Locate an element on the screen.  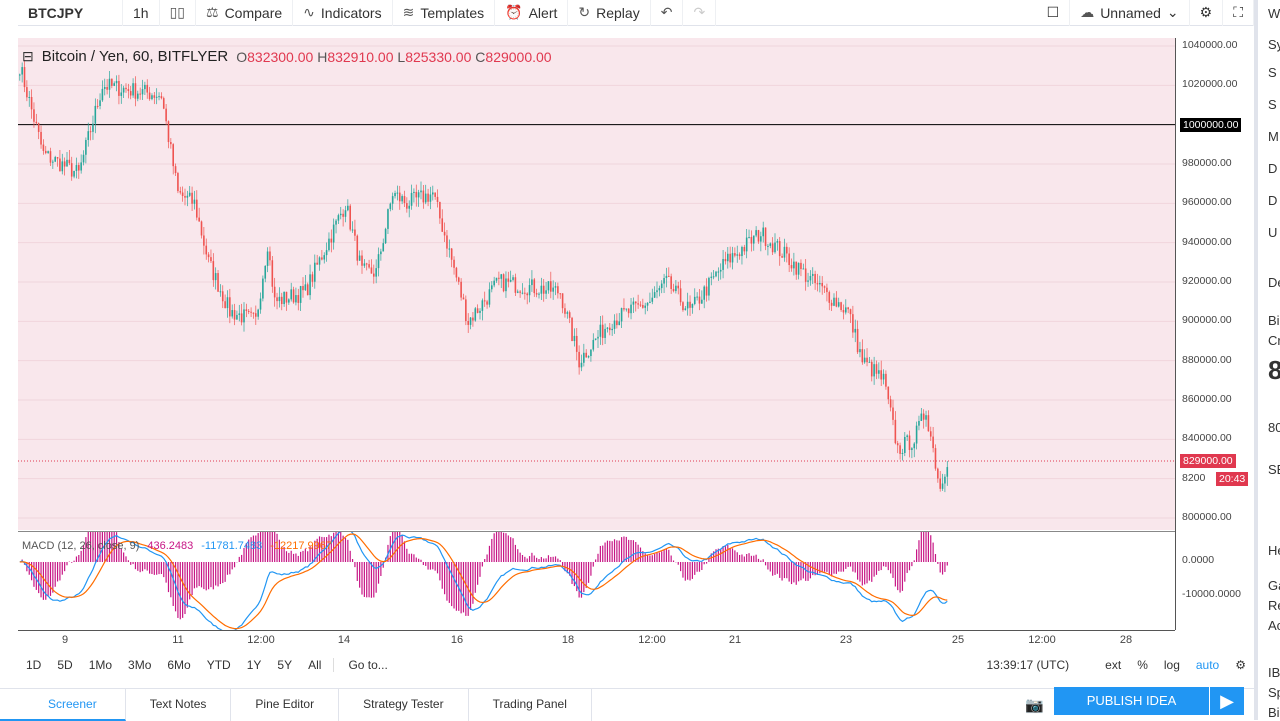
sidebar-text: Sp is located at coordinates (1274, 692).